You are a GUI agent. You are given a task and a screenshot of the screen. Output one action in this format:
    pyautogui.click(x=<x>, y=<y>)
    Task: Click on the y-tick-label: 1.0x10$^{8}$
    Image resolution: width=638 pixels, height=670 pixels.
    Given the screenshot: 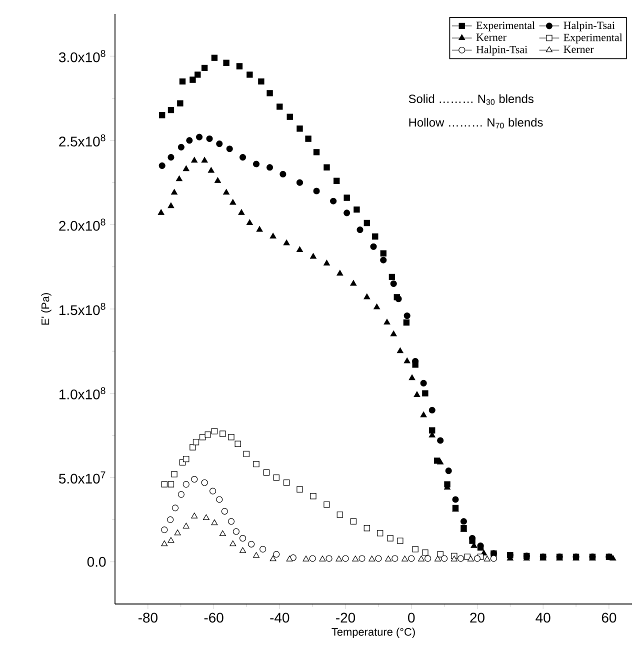 What is the action you would take?
    pyautogui.click(x=83, y=393)
    